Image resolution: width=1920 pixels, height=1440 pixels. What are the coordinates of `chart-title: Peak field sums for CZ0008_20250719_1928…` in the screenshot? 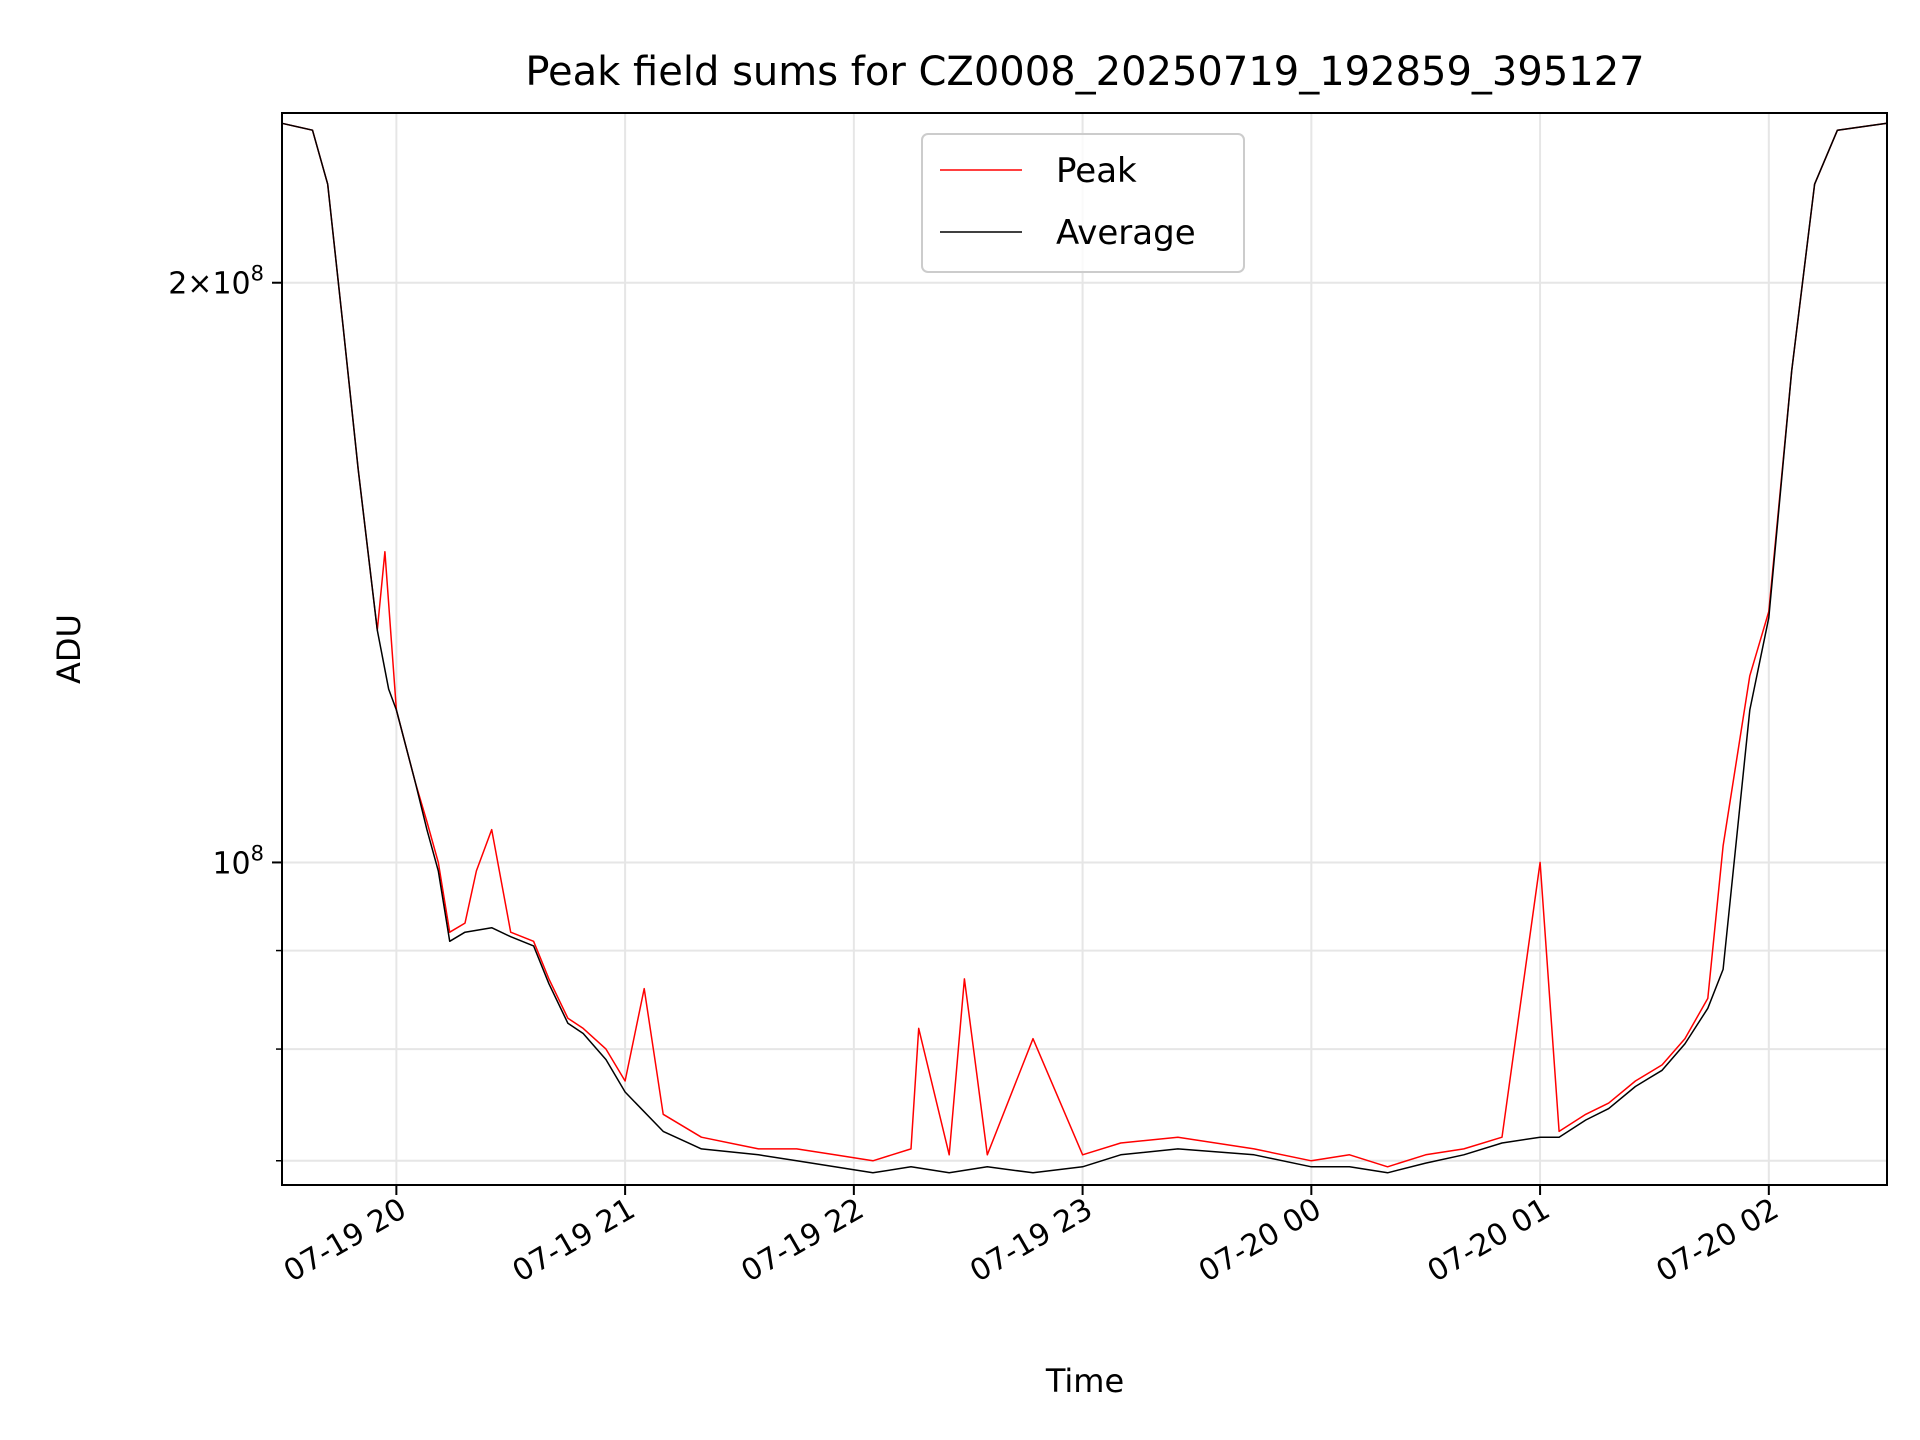 It's located at (1084, 72).